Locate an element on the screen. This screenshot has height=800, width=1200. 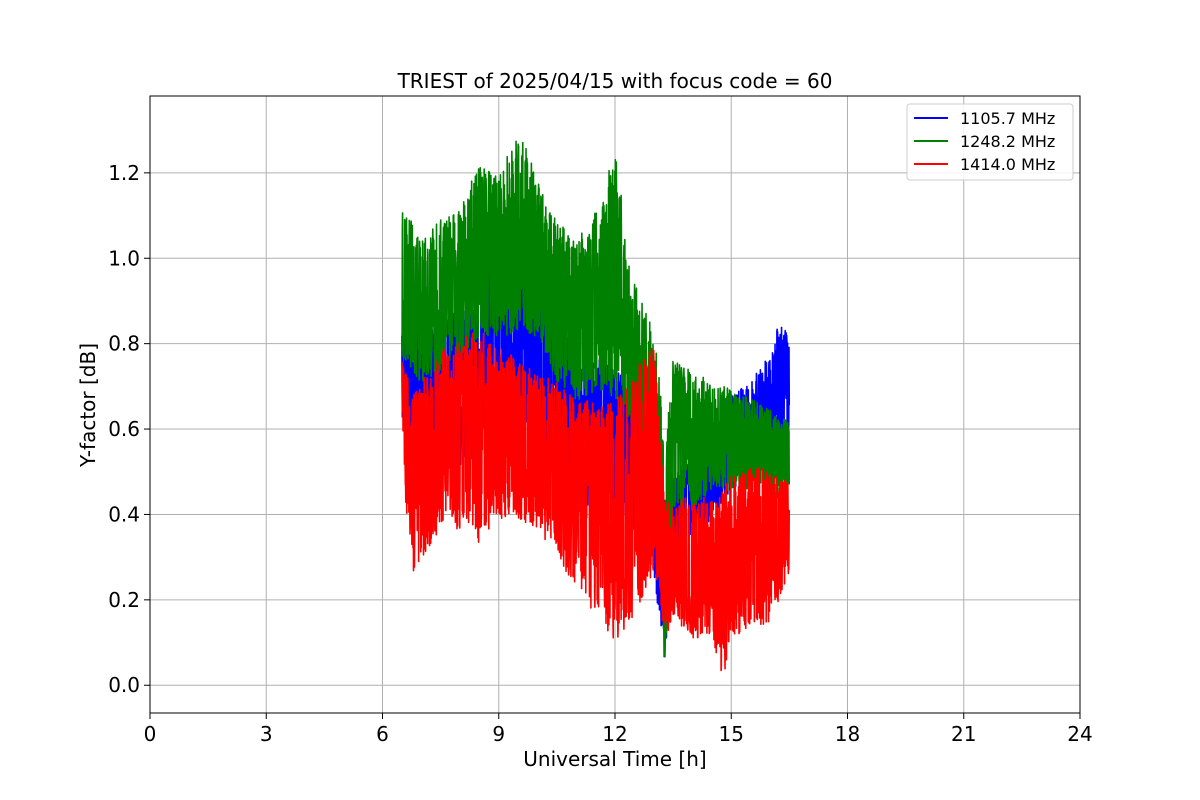
x-axis-ticks: 0 3 6 9 12 15 18 21 24 is located at coordinates (618, 729).